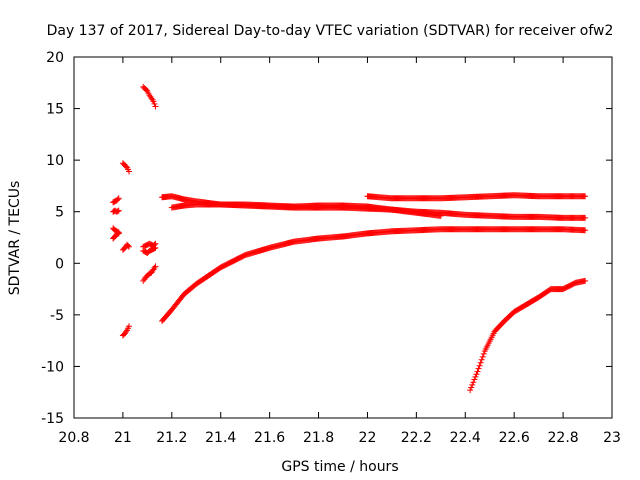 This screenshot has height=480, width=640. I want to click on x-tick-label: 20.8, so click(73, 438).